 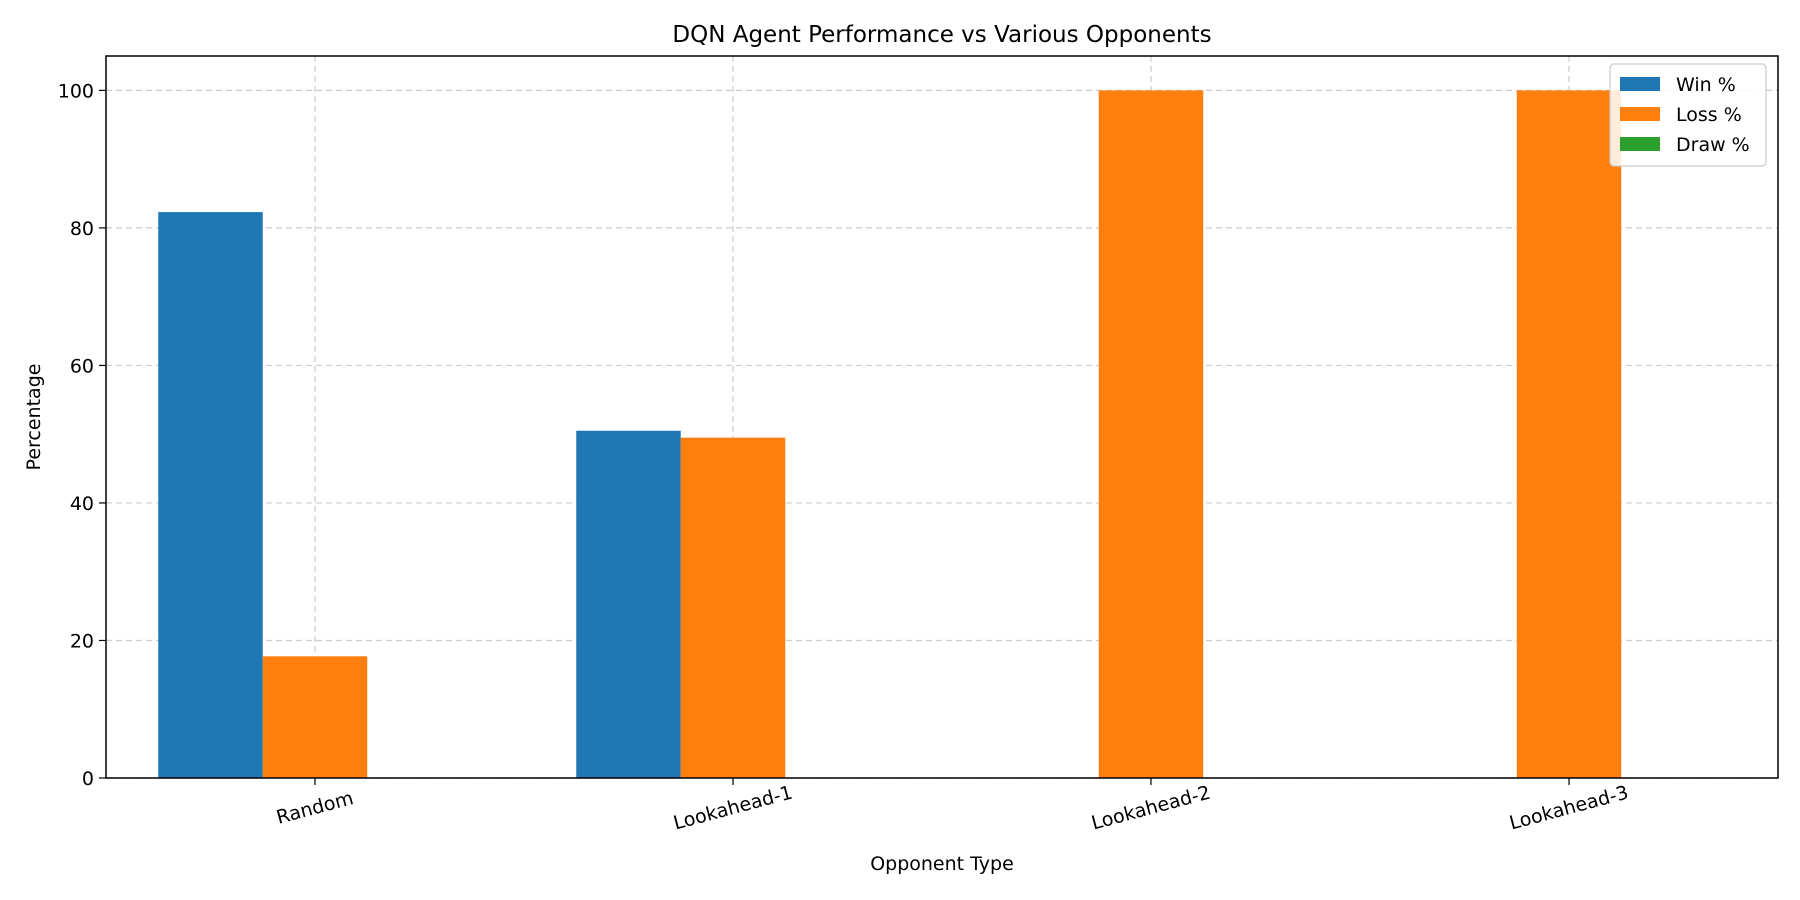 What do you see at coordinates (315, 717) in the screenshot?
I see `bar-loss-random` at bounding box center [315, 717].